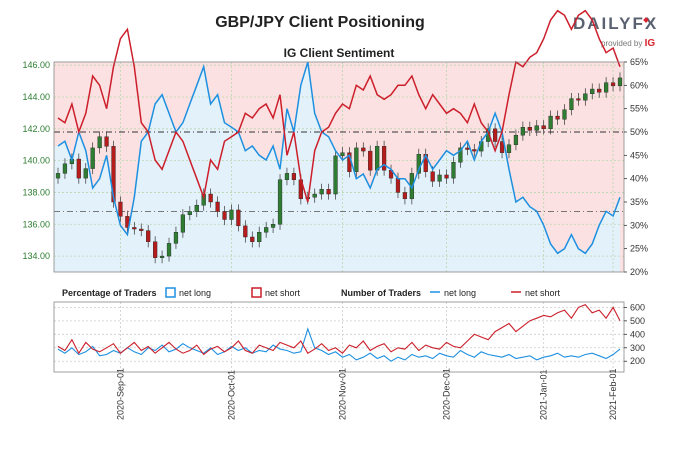 This screenshot has width=680, height=453. I want to click on legend-num-label: Number of Traders, so click(381, 293).